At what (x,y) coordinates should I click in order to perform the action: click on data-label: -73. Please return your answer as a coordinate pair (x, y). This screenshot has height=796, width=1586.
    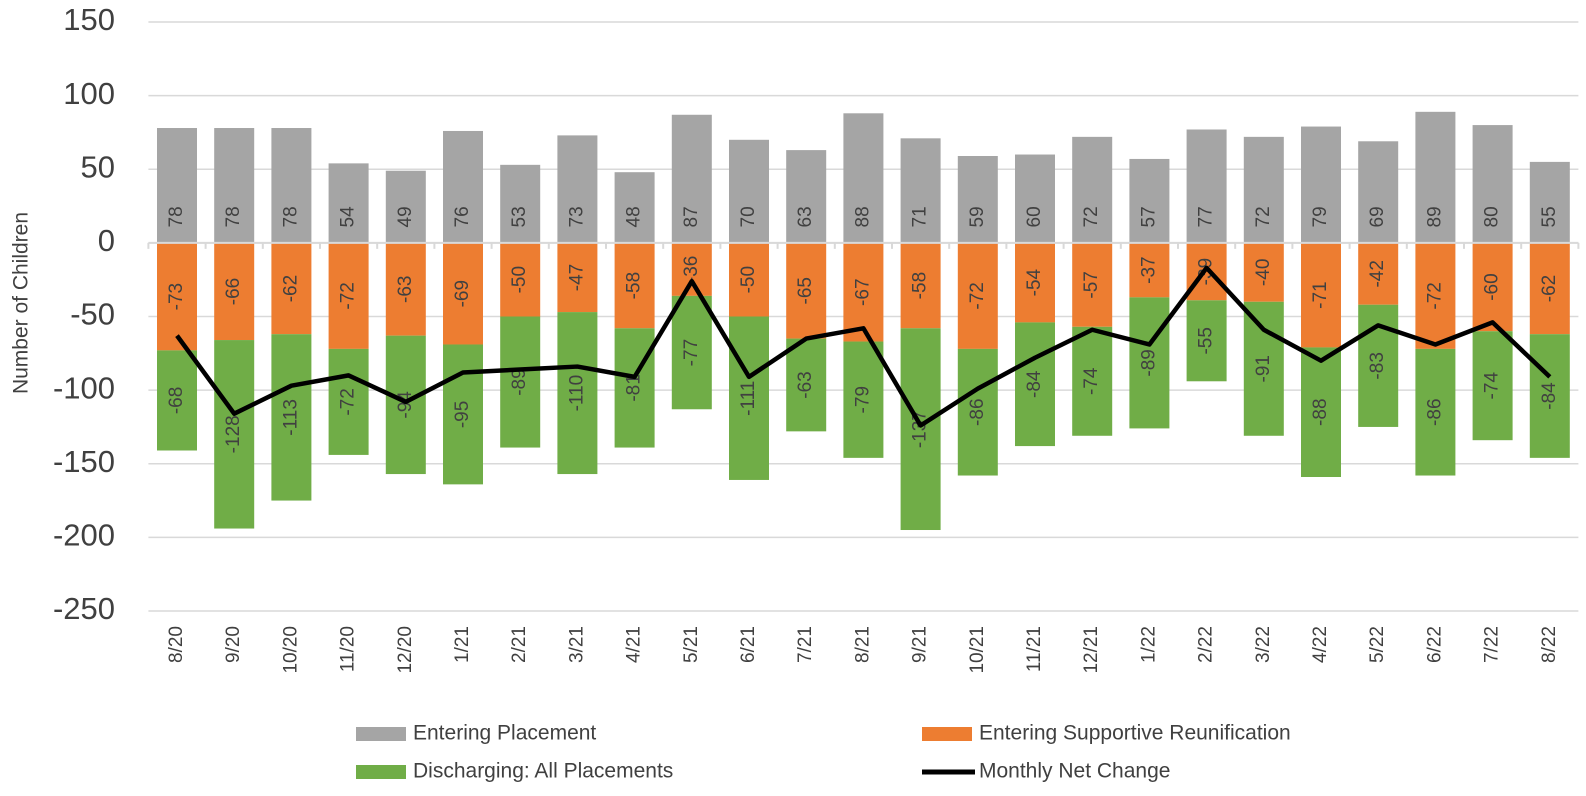
    Looking at the image, I should click on (176, 296).